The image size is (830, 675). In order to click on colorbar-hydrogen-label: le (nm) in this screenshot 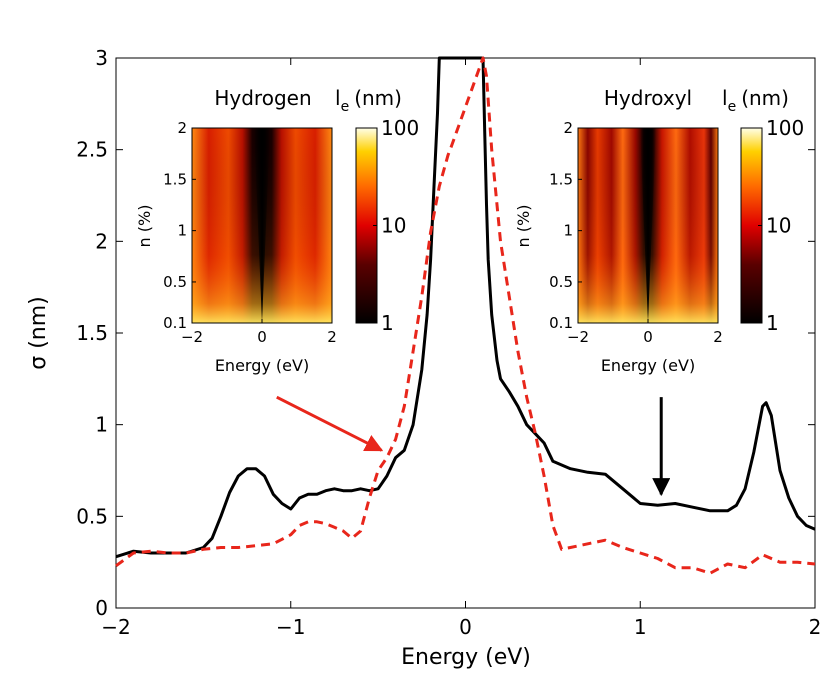, I will do `click(368, 100)`.